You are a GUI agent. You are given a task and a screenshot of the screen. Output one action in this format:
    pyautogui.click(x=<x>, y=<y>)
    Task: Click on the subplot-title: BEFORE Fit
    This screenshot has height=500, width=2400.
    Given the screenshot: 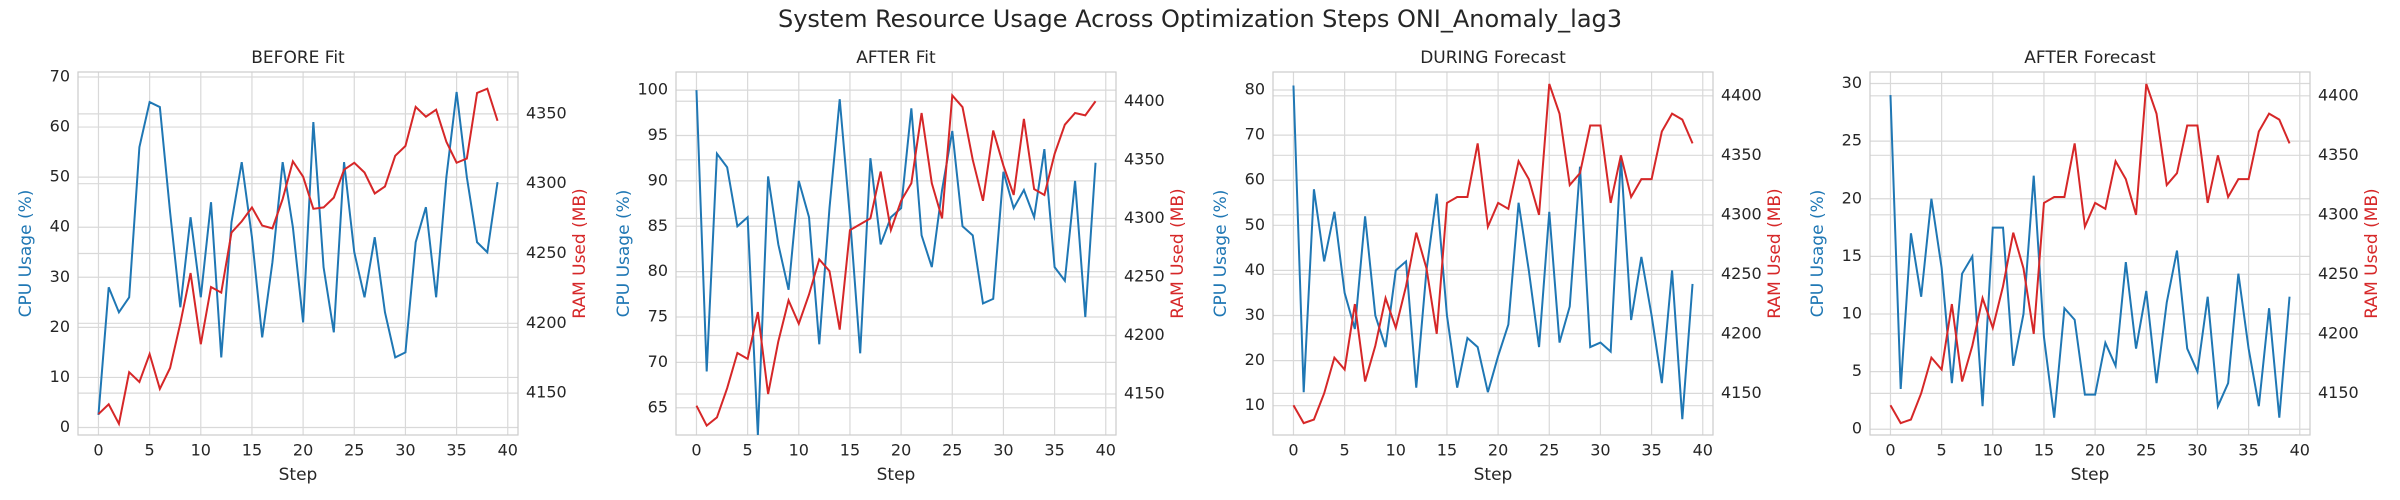 What is the action you would take?
    pyautogui.click(x=298, y=58)
    